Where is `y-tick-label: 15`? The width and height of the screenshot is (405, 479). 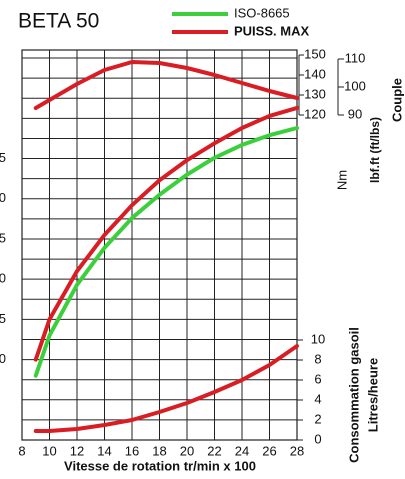 y-tick-label: 15 is located at coordinates (3, 318).